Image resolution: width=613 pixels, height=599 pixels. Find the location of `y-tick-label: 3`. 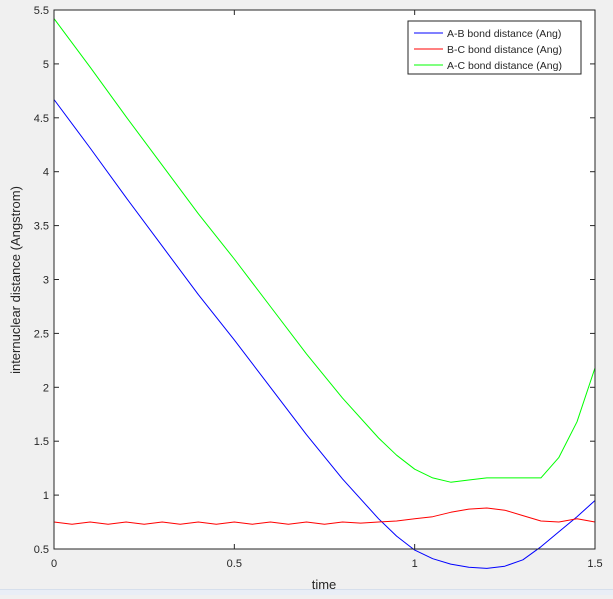

y-tick-label: 3 is located at coordinates (46, 281).